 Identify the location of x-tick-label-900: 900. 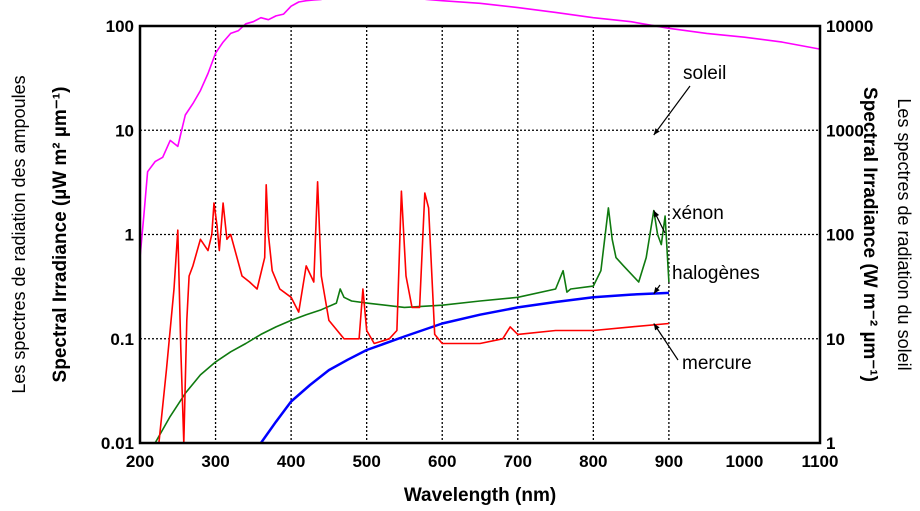
(669, 461).